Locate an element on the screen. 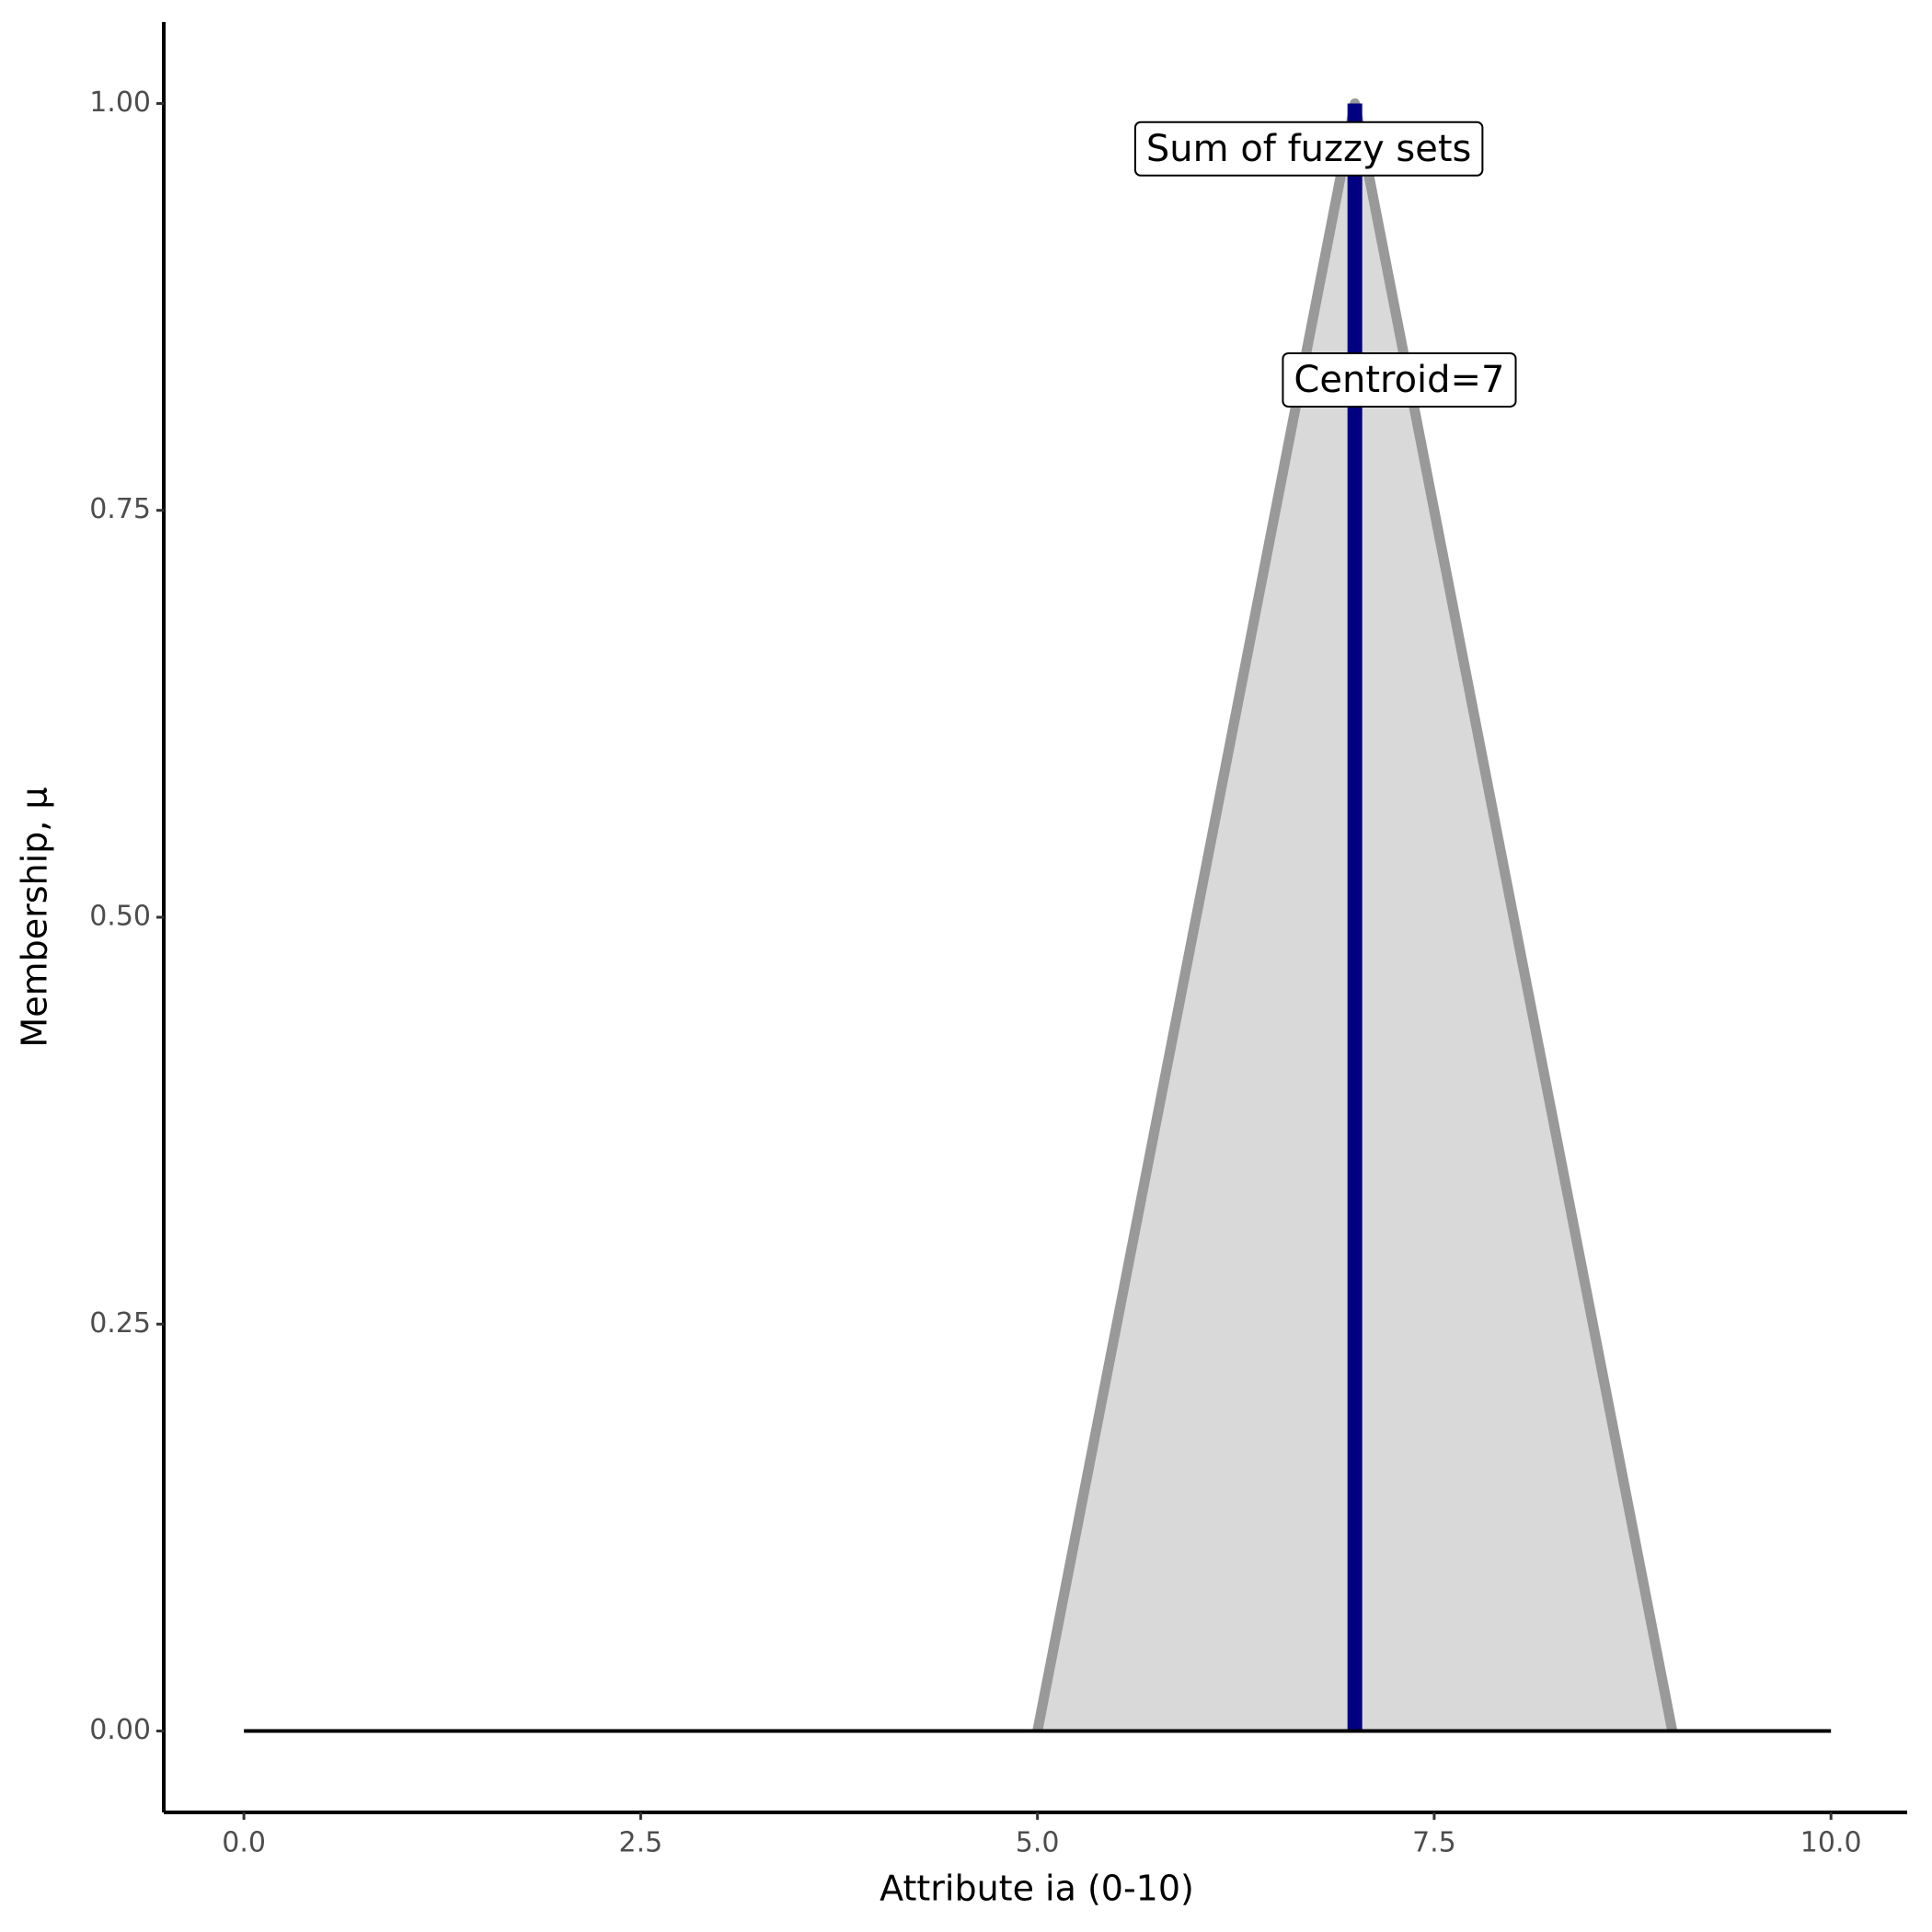 The width and height of the screenshot is (1932, 1932). annotation-text: Sum of fuzzy sets is located at coordinates (1308, 149).